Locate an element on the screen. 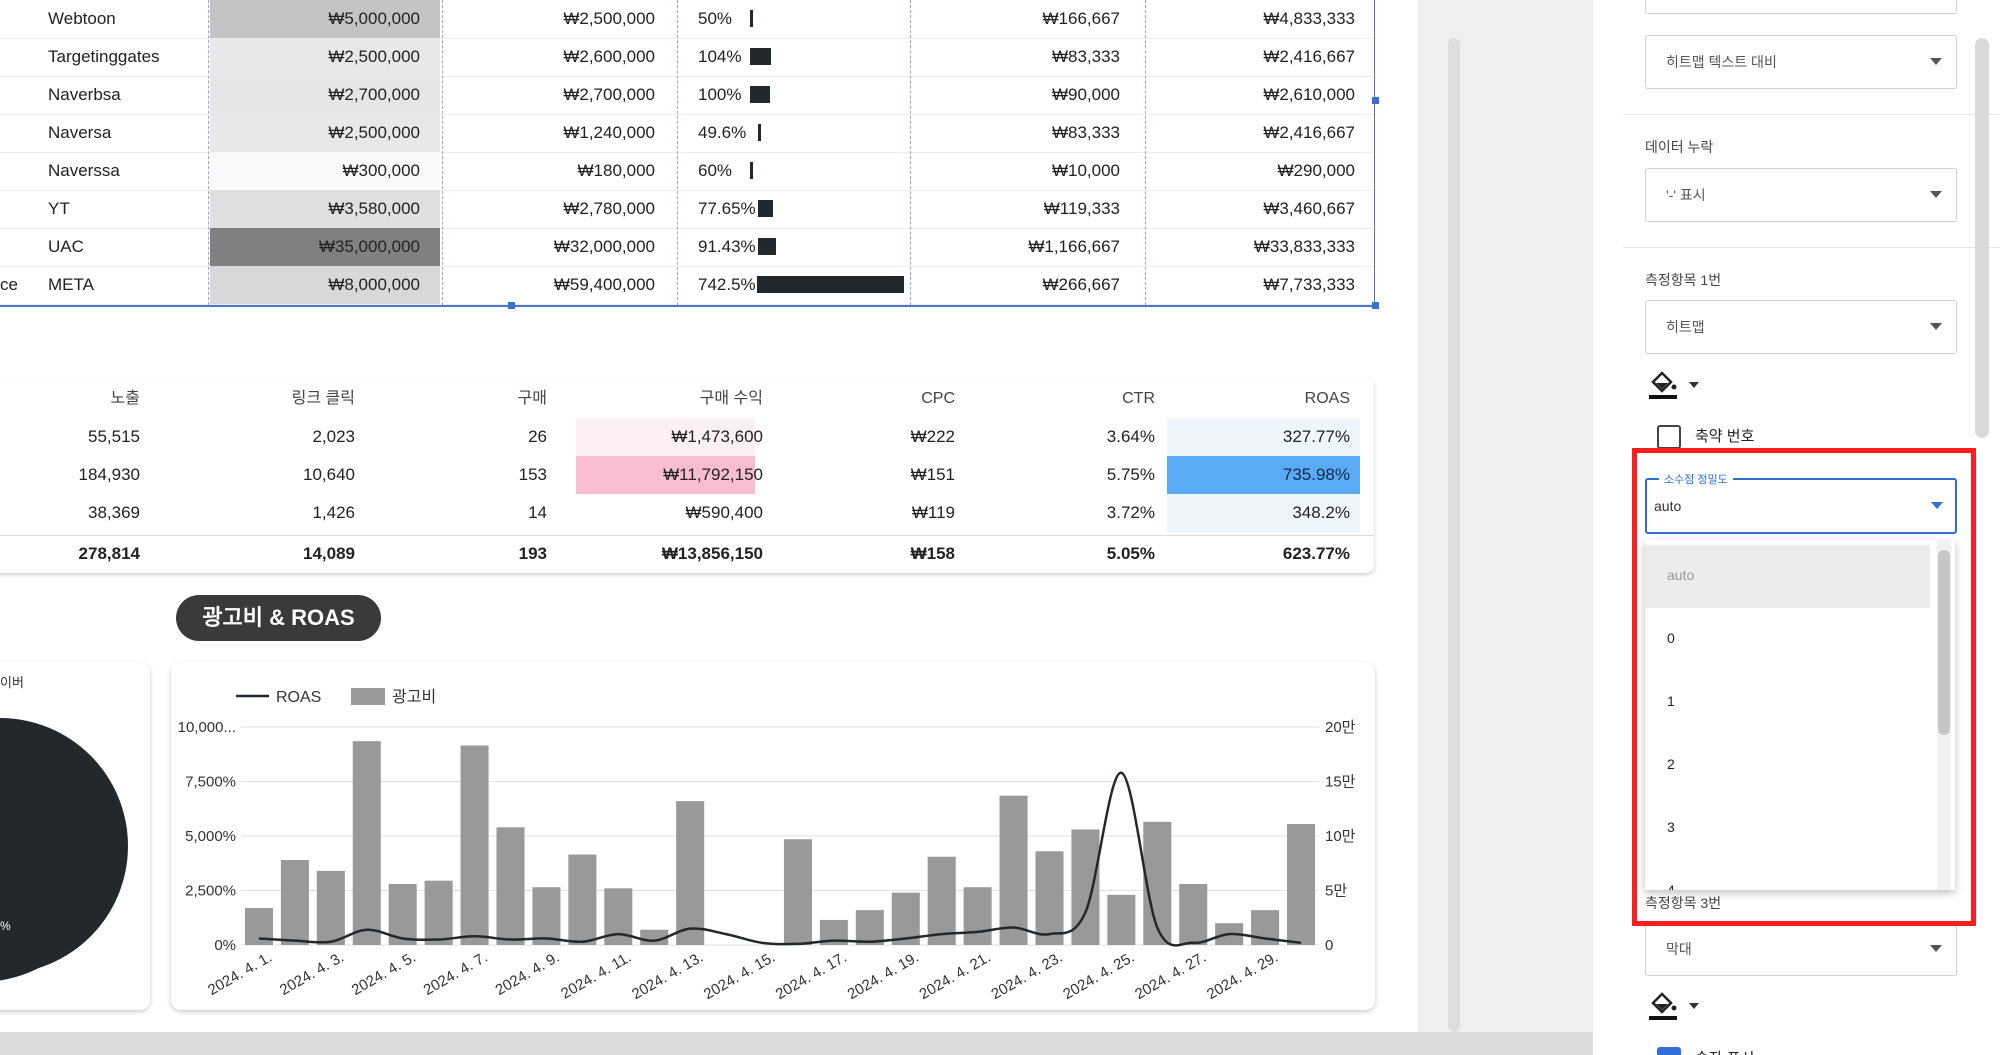  table-cell: 10,640 is located at coordinates (329, 474).